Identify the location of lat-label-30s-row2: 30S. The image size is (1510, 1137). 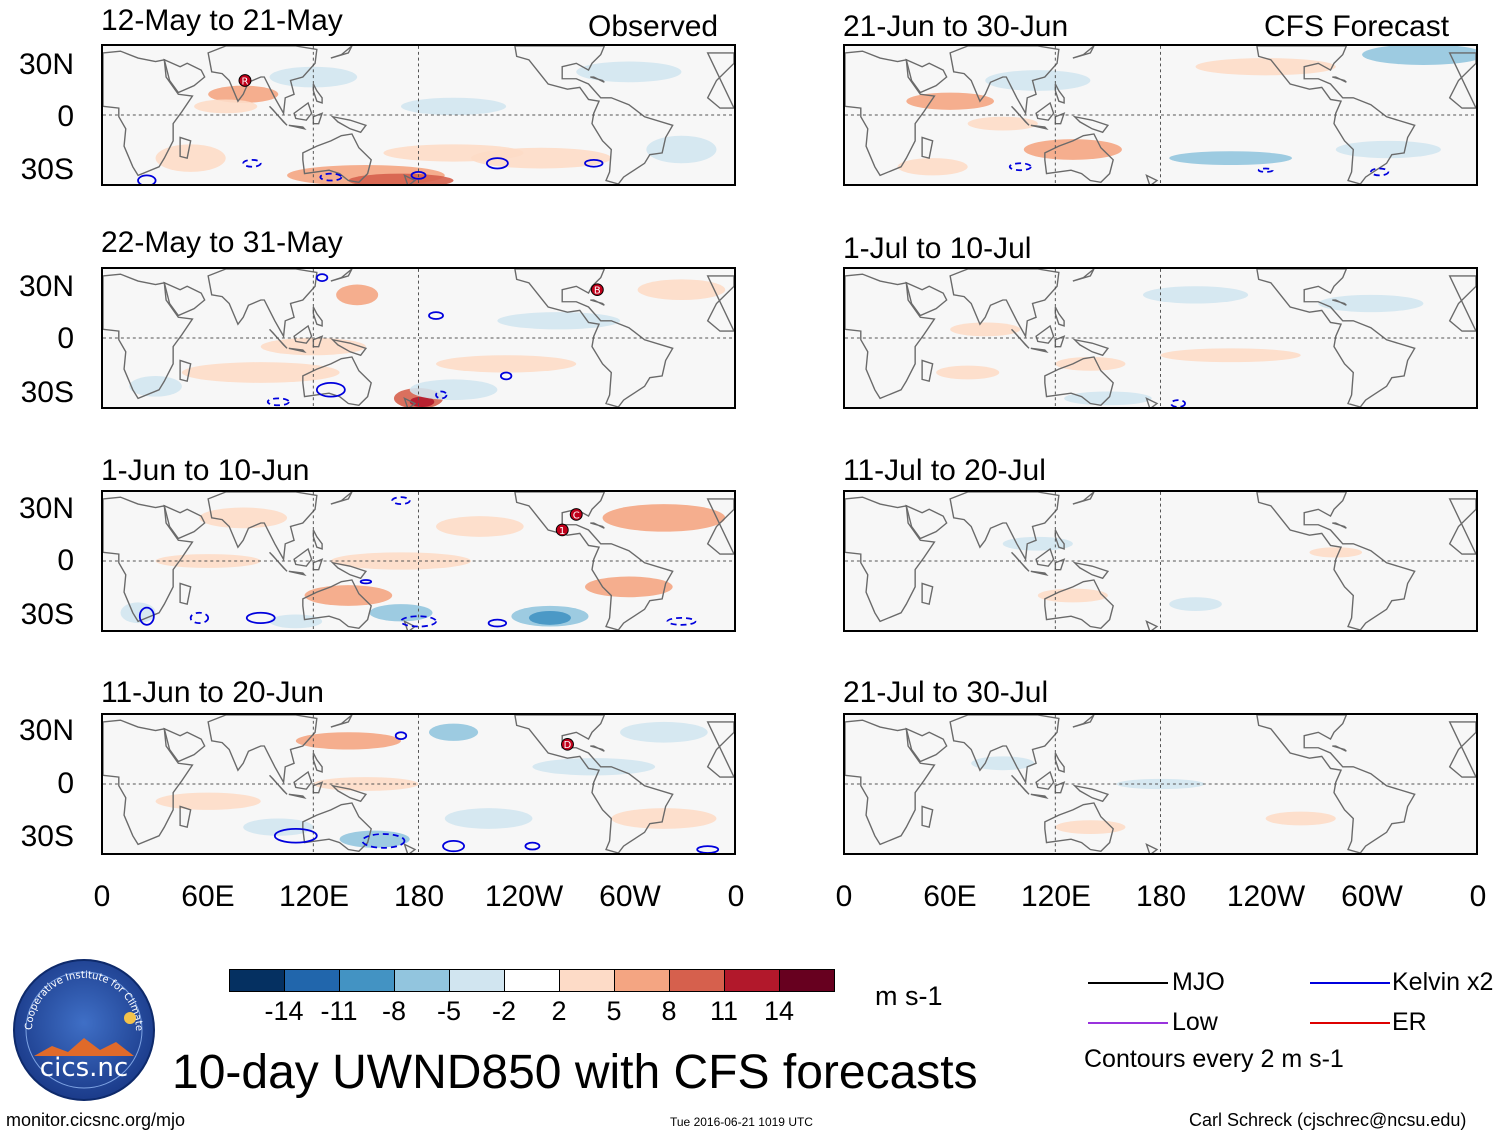
(47, 392).